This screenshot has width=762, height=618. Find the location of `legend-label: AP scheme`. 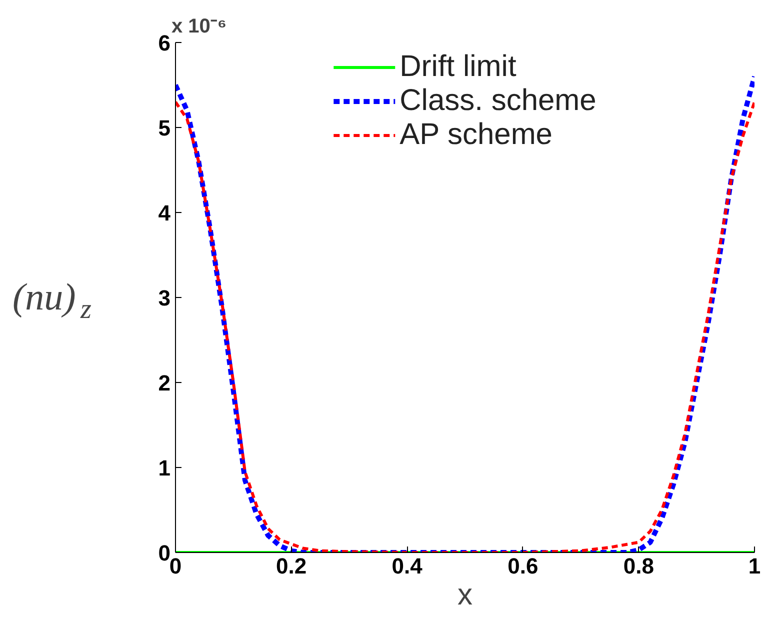

legend-label: AP scheme is located at coordinates (476, 135).